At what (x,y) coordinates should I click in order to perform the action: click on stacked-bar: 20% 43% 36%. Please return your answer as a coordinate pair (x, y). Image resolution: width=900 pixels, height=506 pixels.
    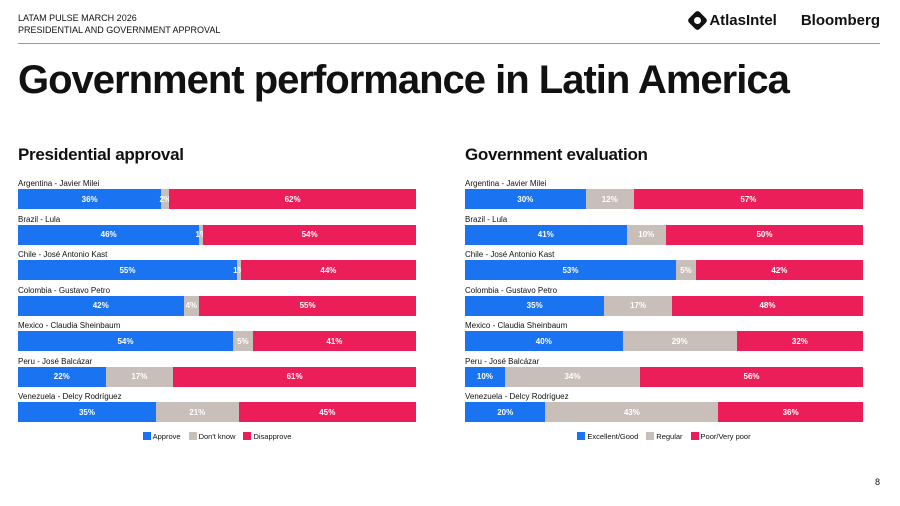
    Looking at the image, I should click on (664, 412).